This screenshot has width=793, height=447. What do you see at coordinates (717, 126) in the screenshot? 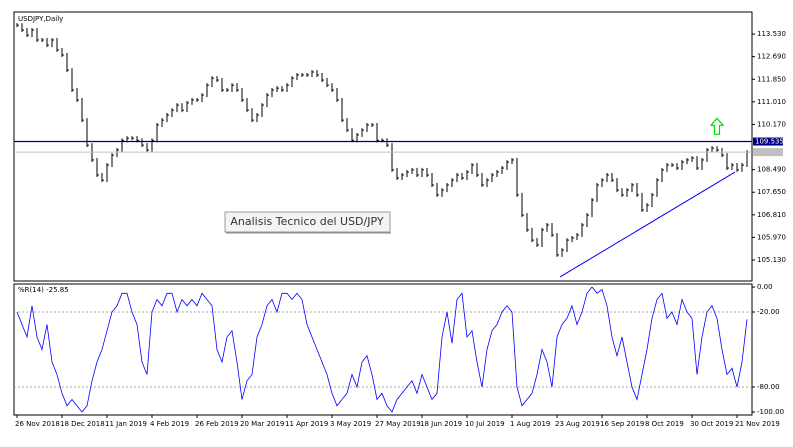
I see `arrow-up` at bounding box center [717, 126].